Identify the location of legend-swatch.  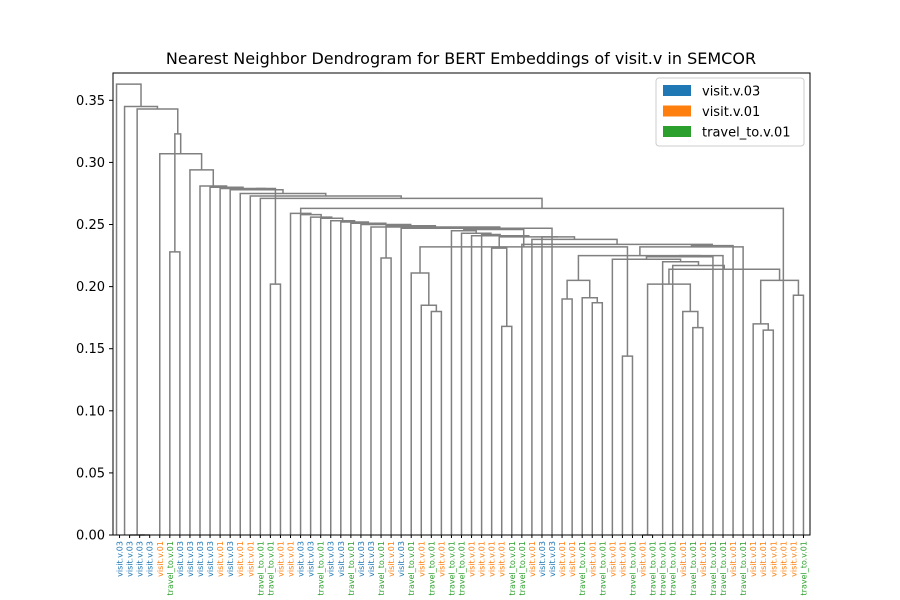
(677, 131).